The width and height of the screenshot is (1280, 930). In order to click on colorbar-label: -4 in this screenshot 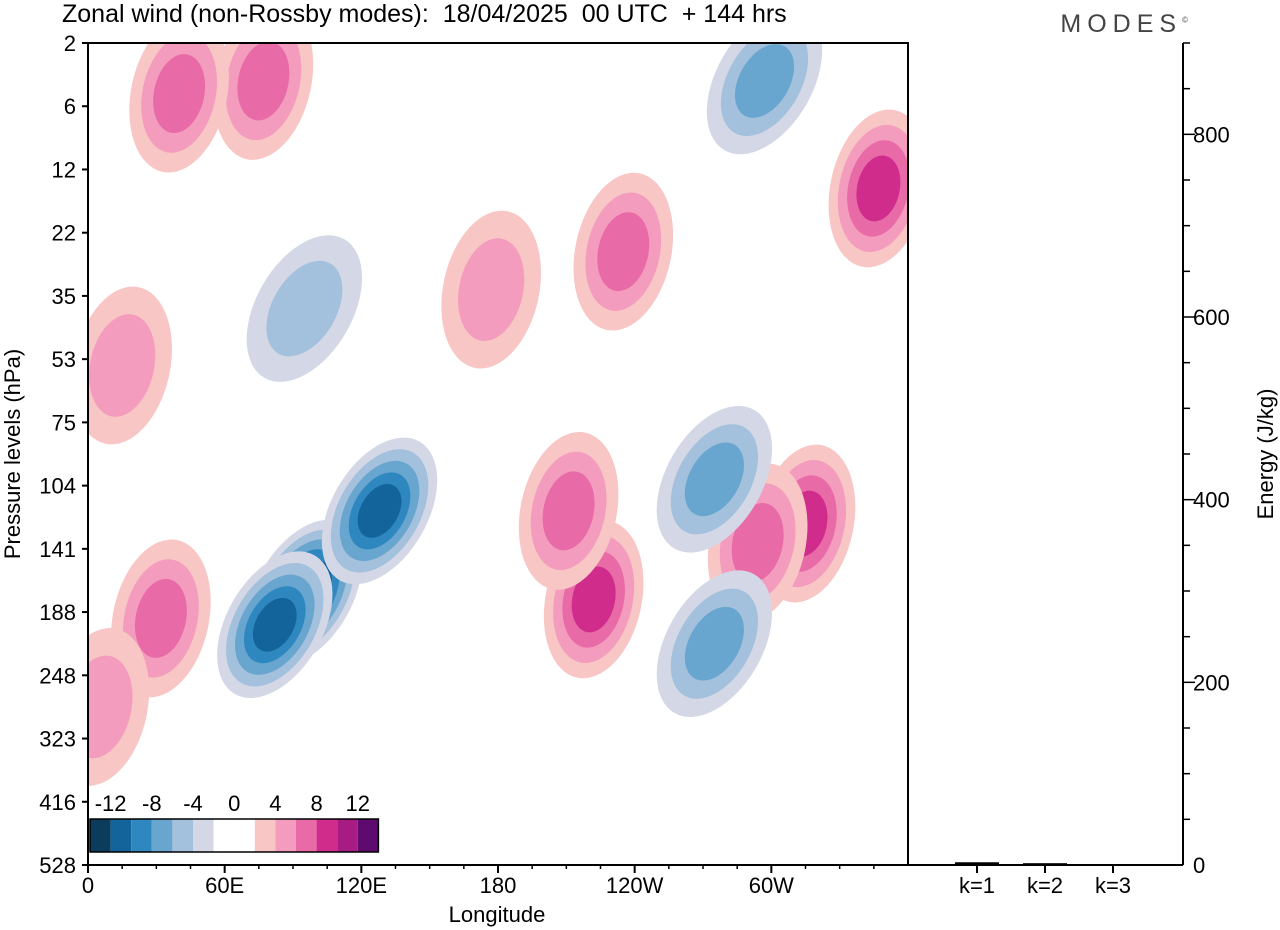, I will do `click(193, 803)`.